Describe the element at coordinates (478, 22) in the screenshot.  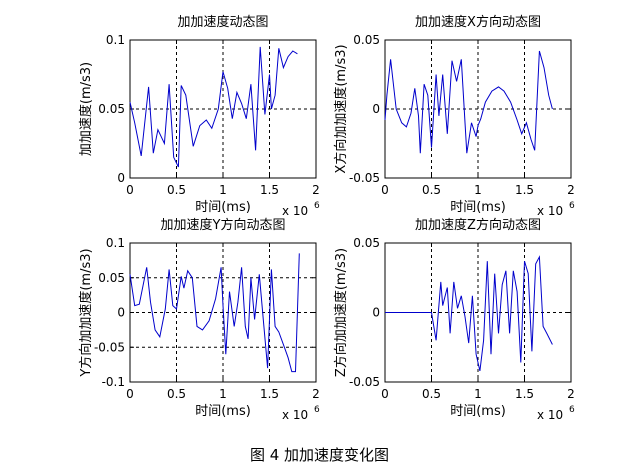
I see `chart-title: 加加速度X方向动态图` at that location.